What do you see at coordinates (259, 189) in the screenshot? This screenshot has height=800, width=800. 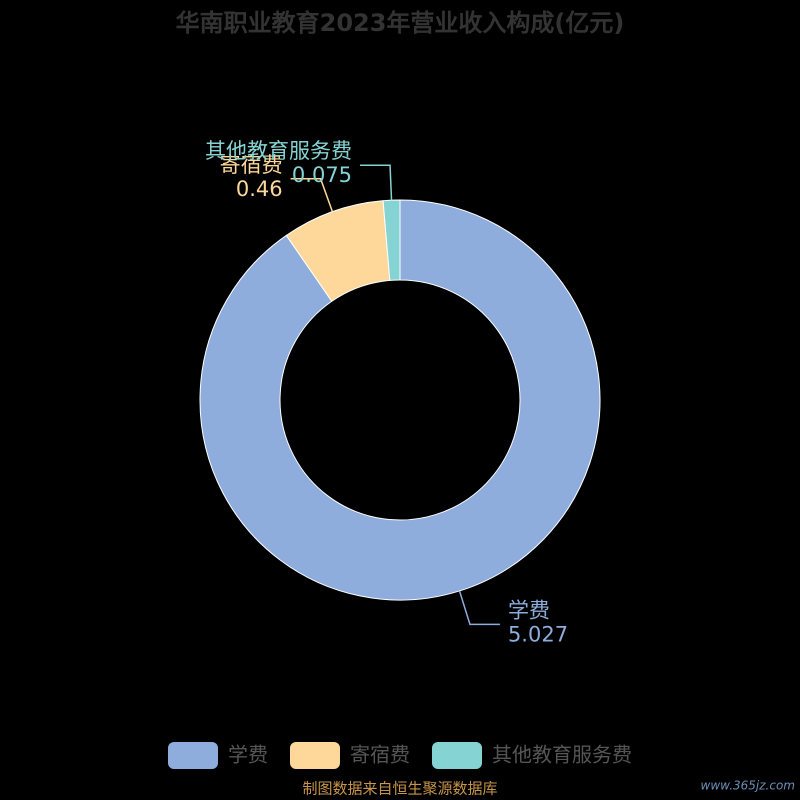 I see `value-label: 0.46` at bounding box center [259, 189].